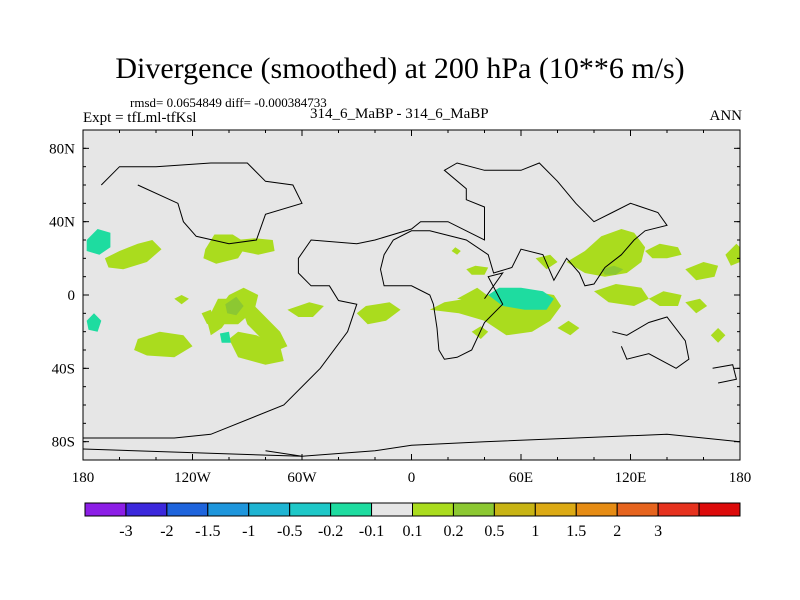 The width and height of the screenshot is (800, 600). Describe the element at coordinates (330, 531) in the screenshot. I see `colorbar-label-5: -0.2` at that location.